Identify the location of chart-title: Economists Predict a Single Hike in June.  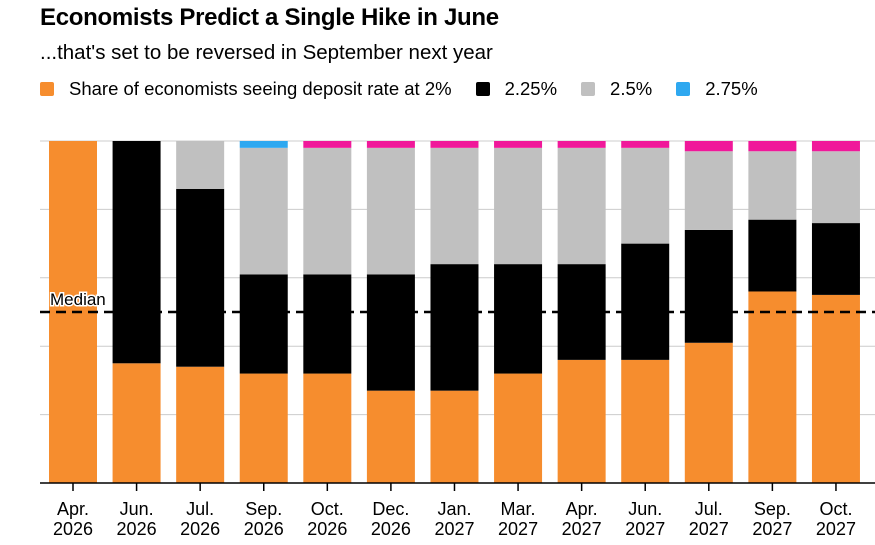
(269, 17).